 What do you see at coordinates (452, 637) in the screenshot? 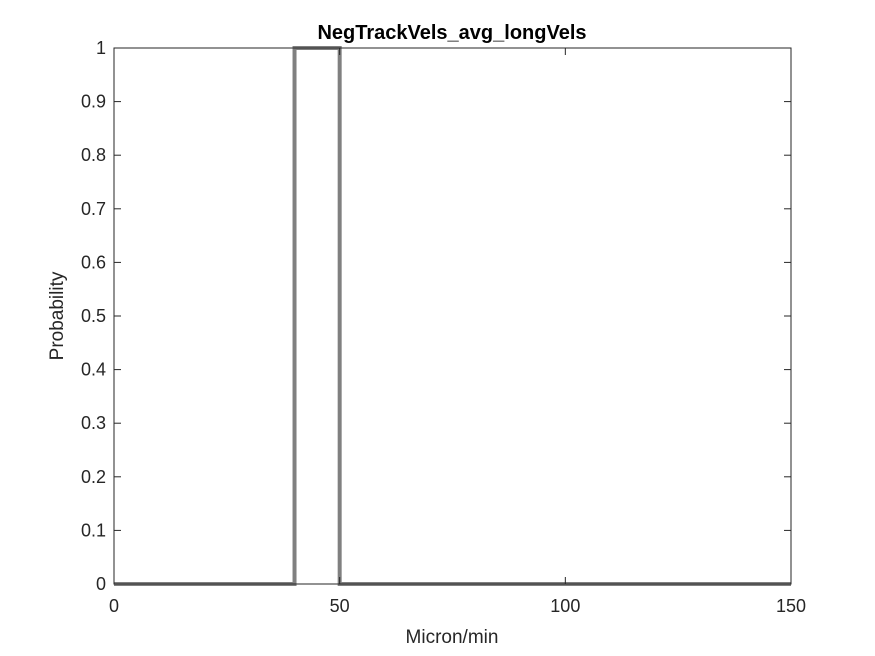
I see `x-axis-label: Micron/min` at bounding box center [452, 637].